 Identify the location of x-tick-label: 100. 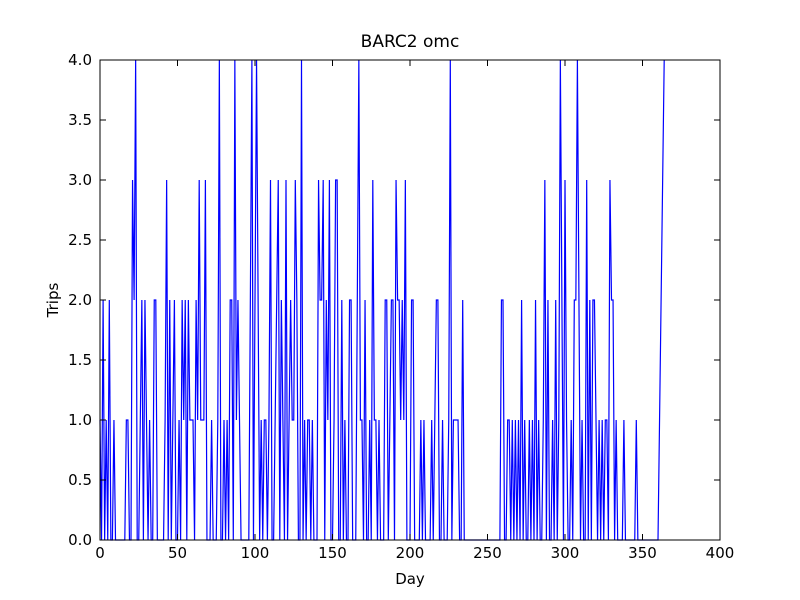
(255, 553).